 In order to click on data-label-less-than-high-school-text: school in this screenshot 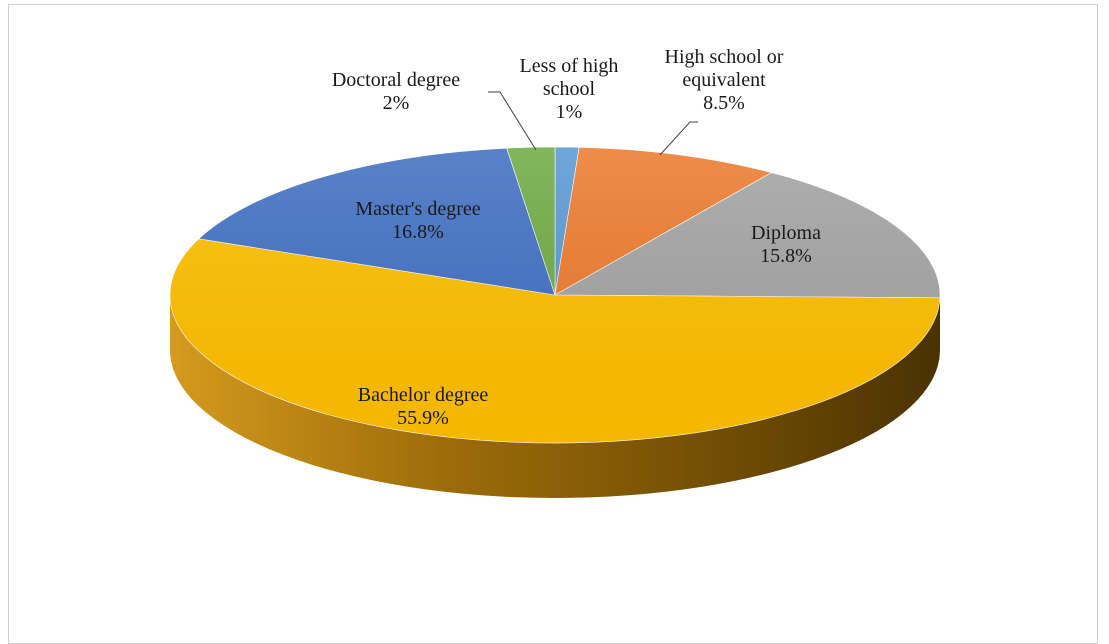, I will do `click(569, 89)`.